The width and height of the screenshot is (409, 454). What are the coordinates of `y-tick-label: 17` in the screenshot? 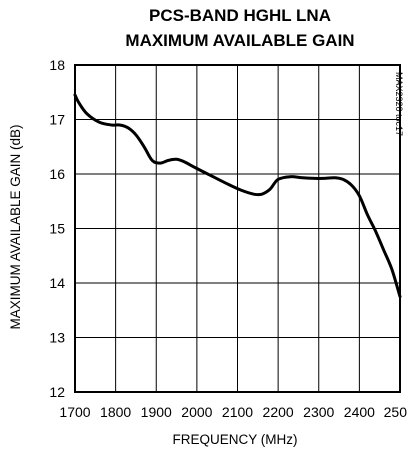 It's located at (57, 120).